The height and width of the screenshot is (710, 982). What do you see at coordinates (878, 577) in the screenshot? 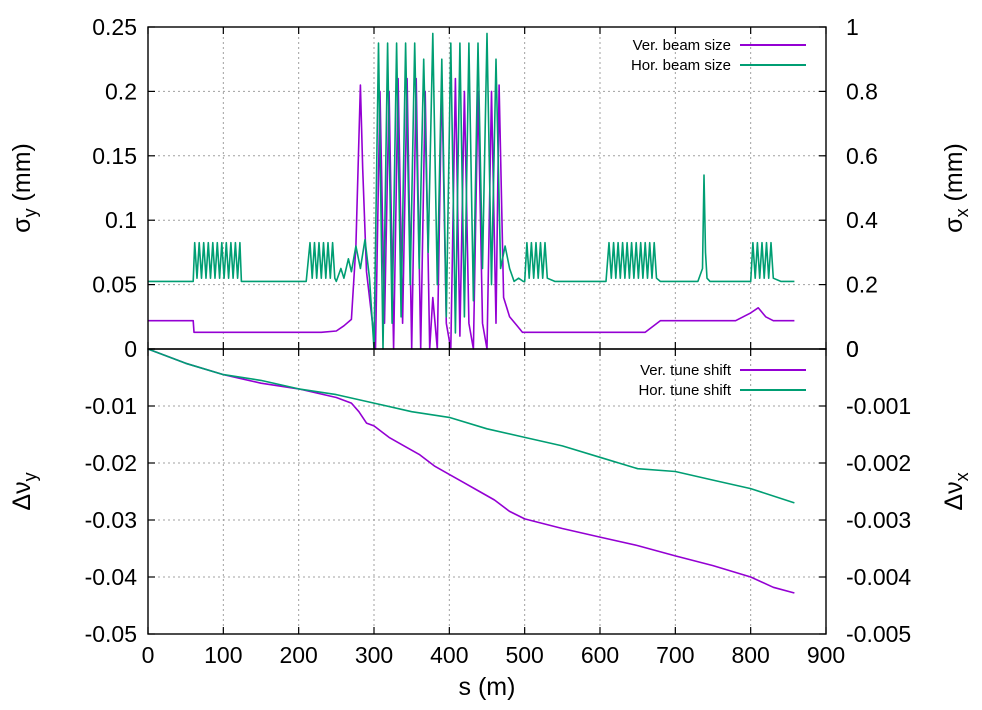
I see `y-right-tick-label: -0.004` at bounding box center [878, 577].